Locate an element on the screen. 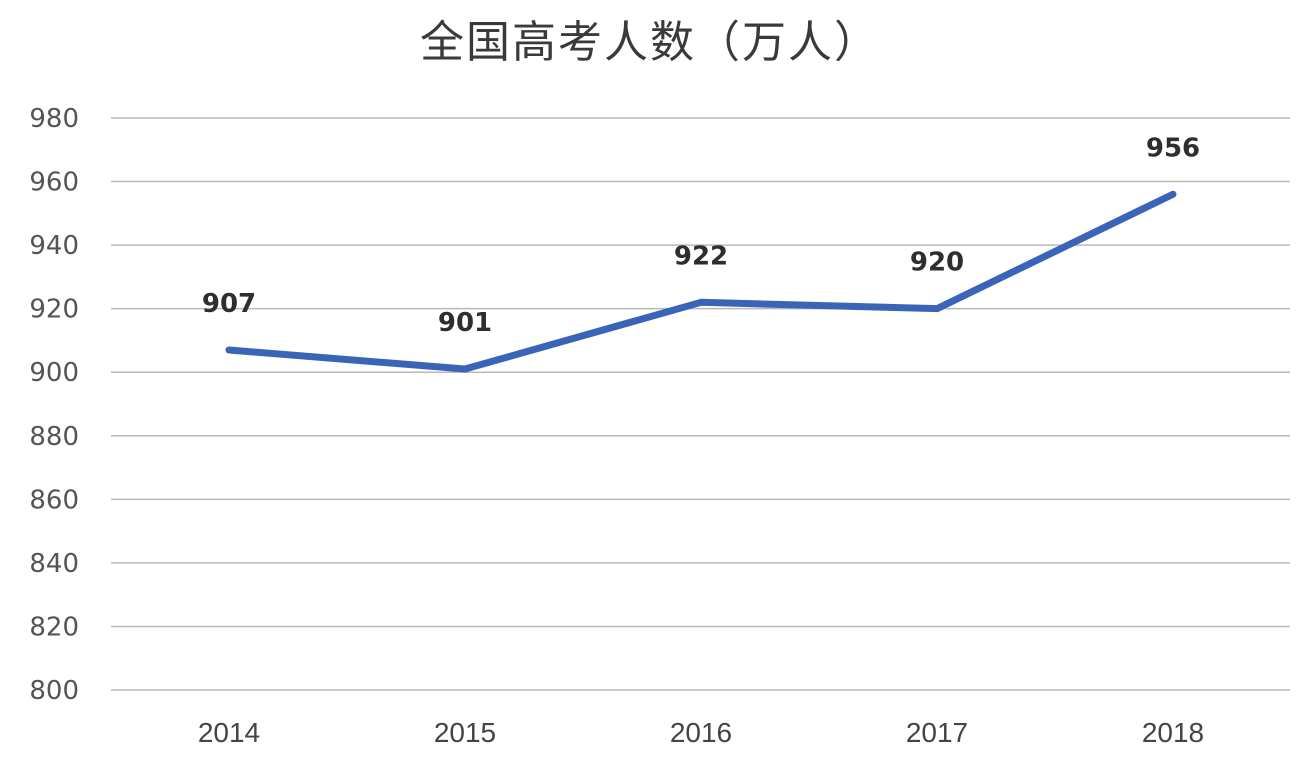 The height and width of the screenshot is (779, 1300). y-tick-label: 940 is located at coordinates (54, 246).